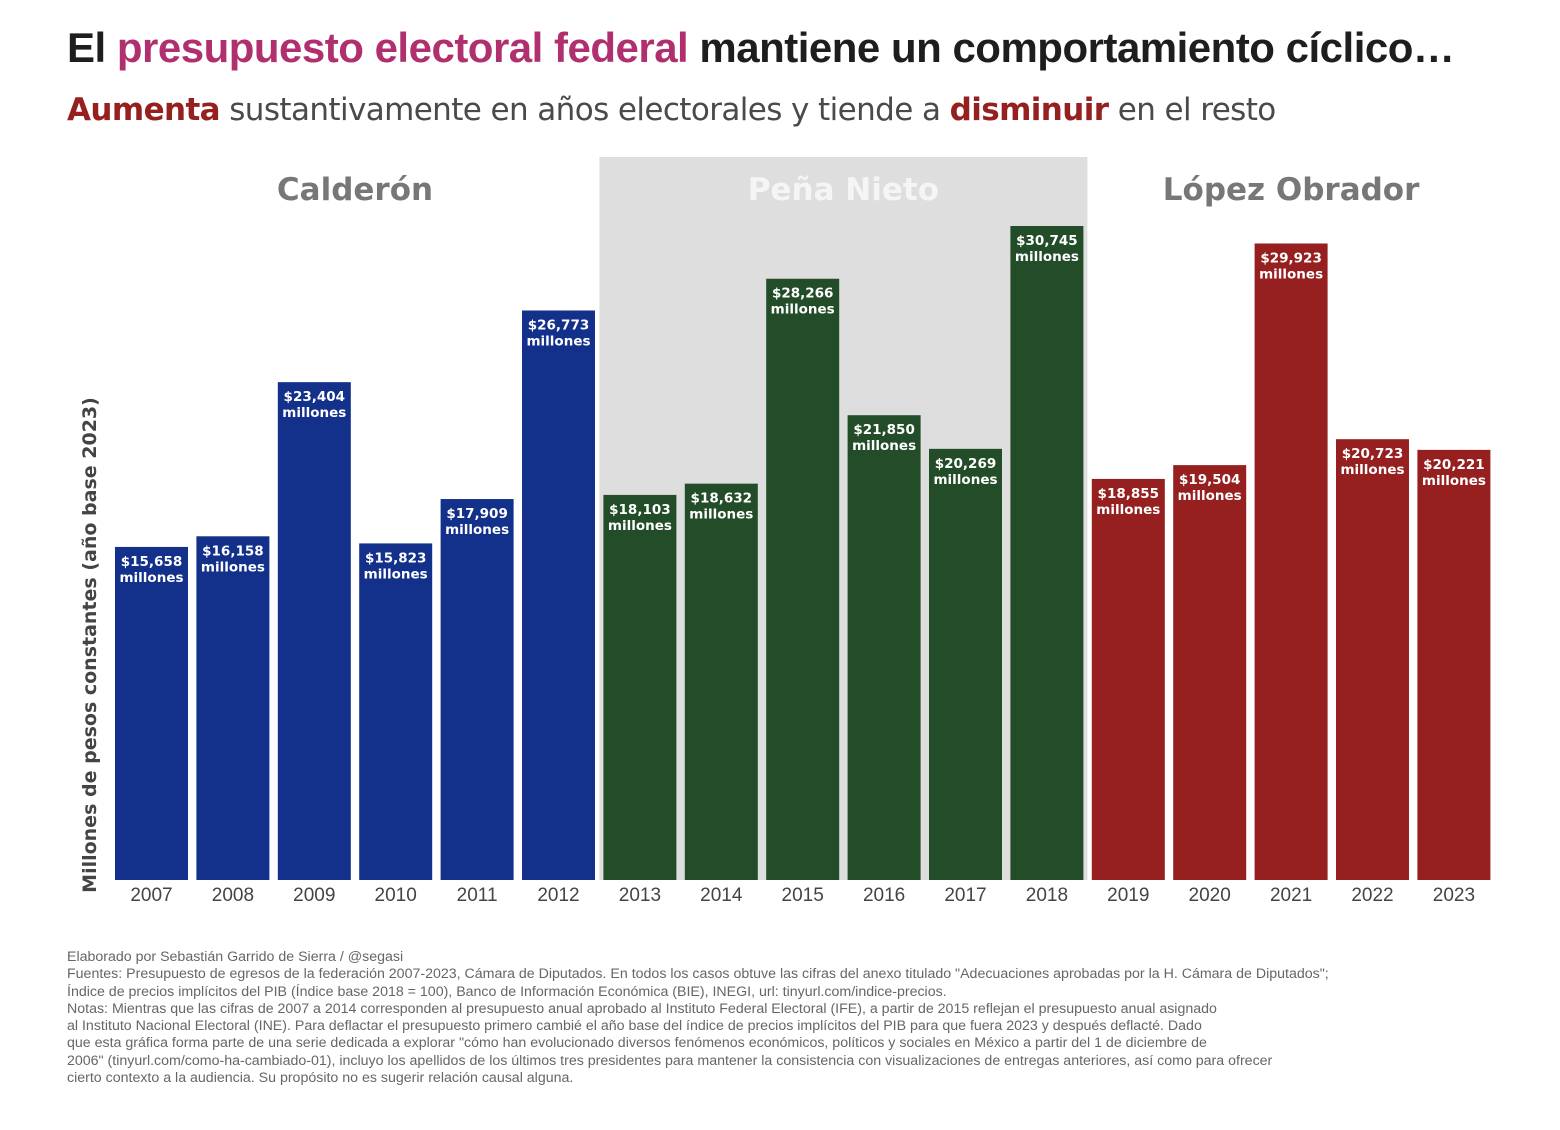 The height and width of the screenshot is (1130, 1560). I want to click on x-tick-2009: 2009, so click(314, 895).